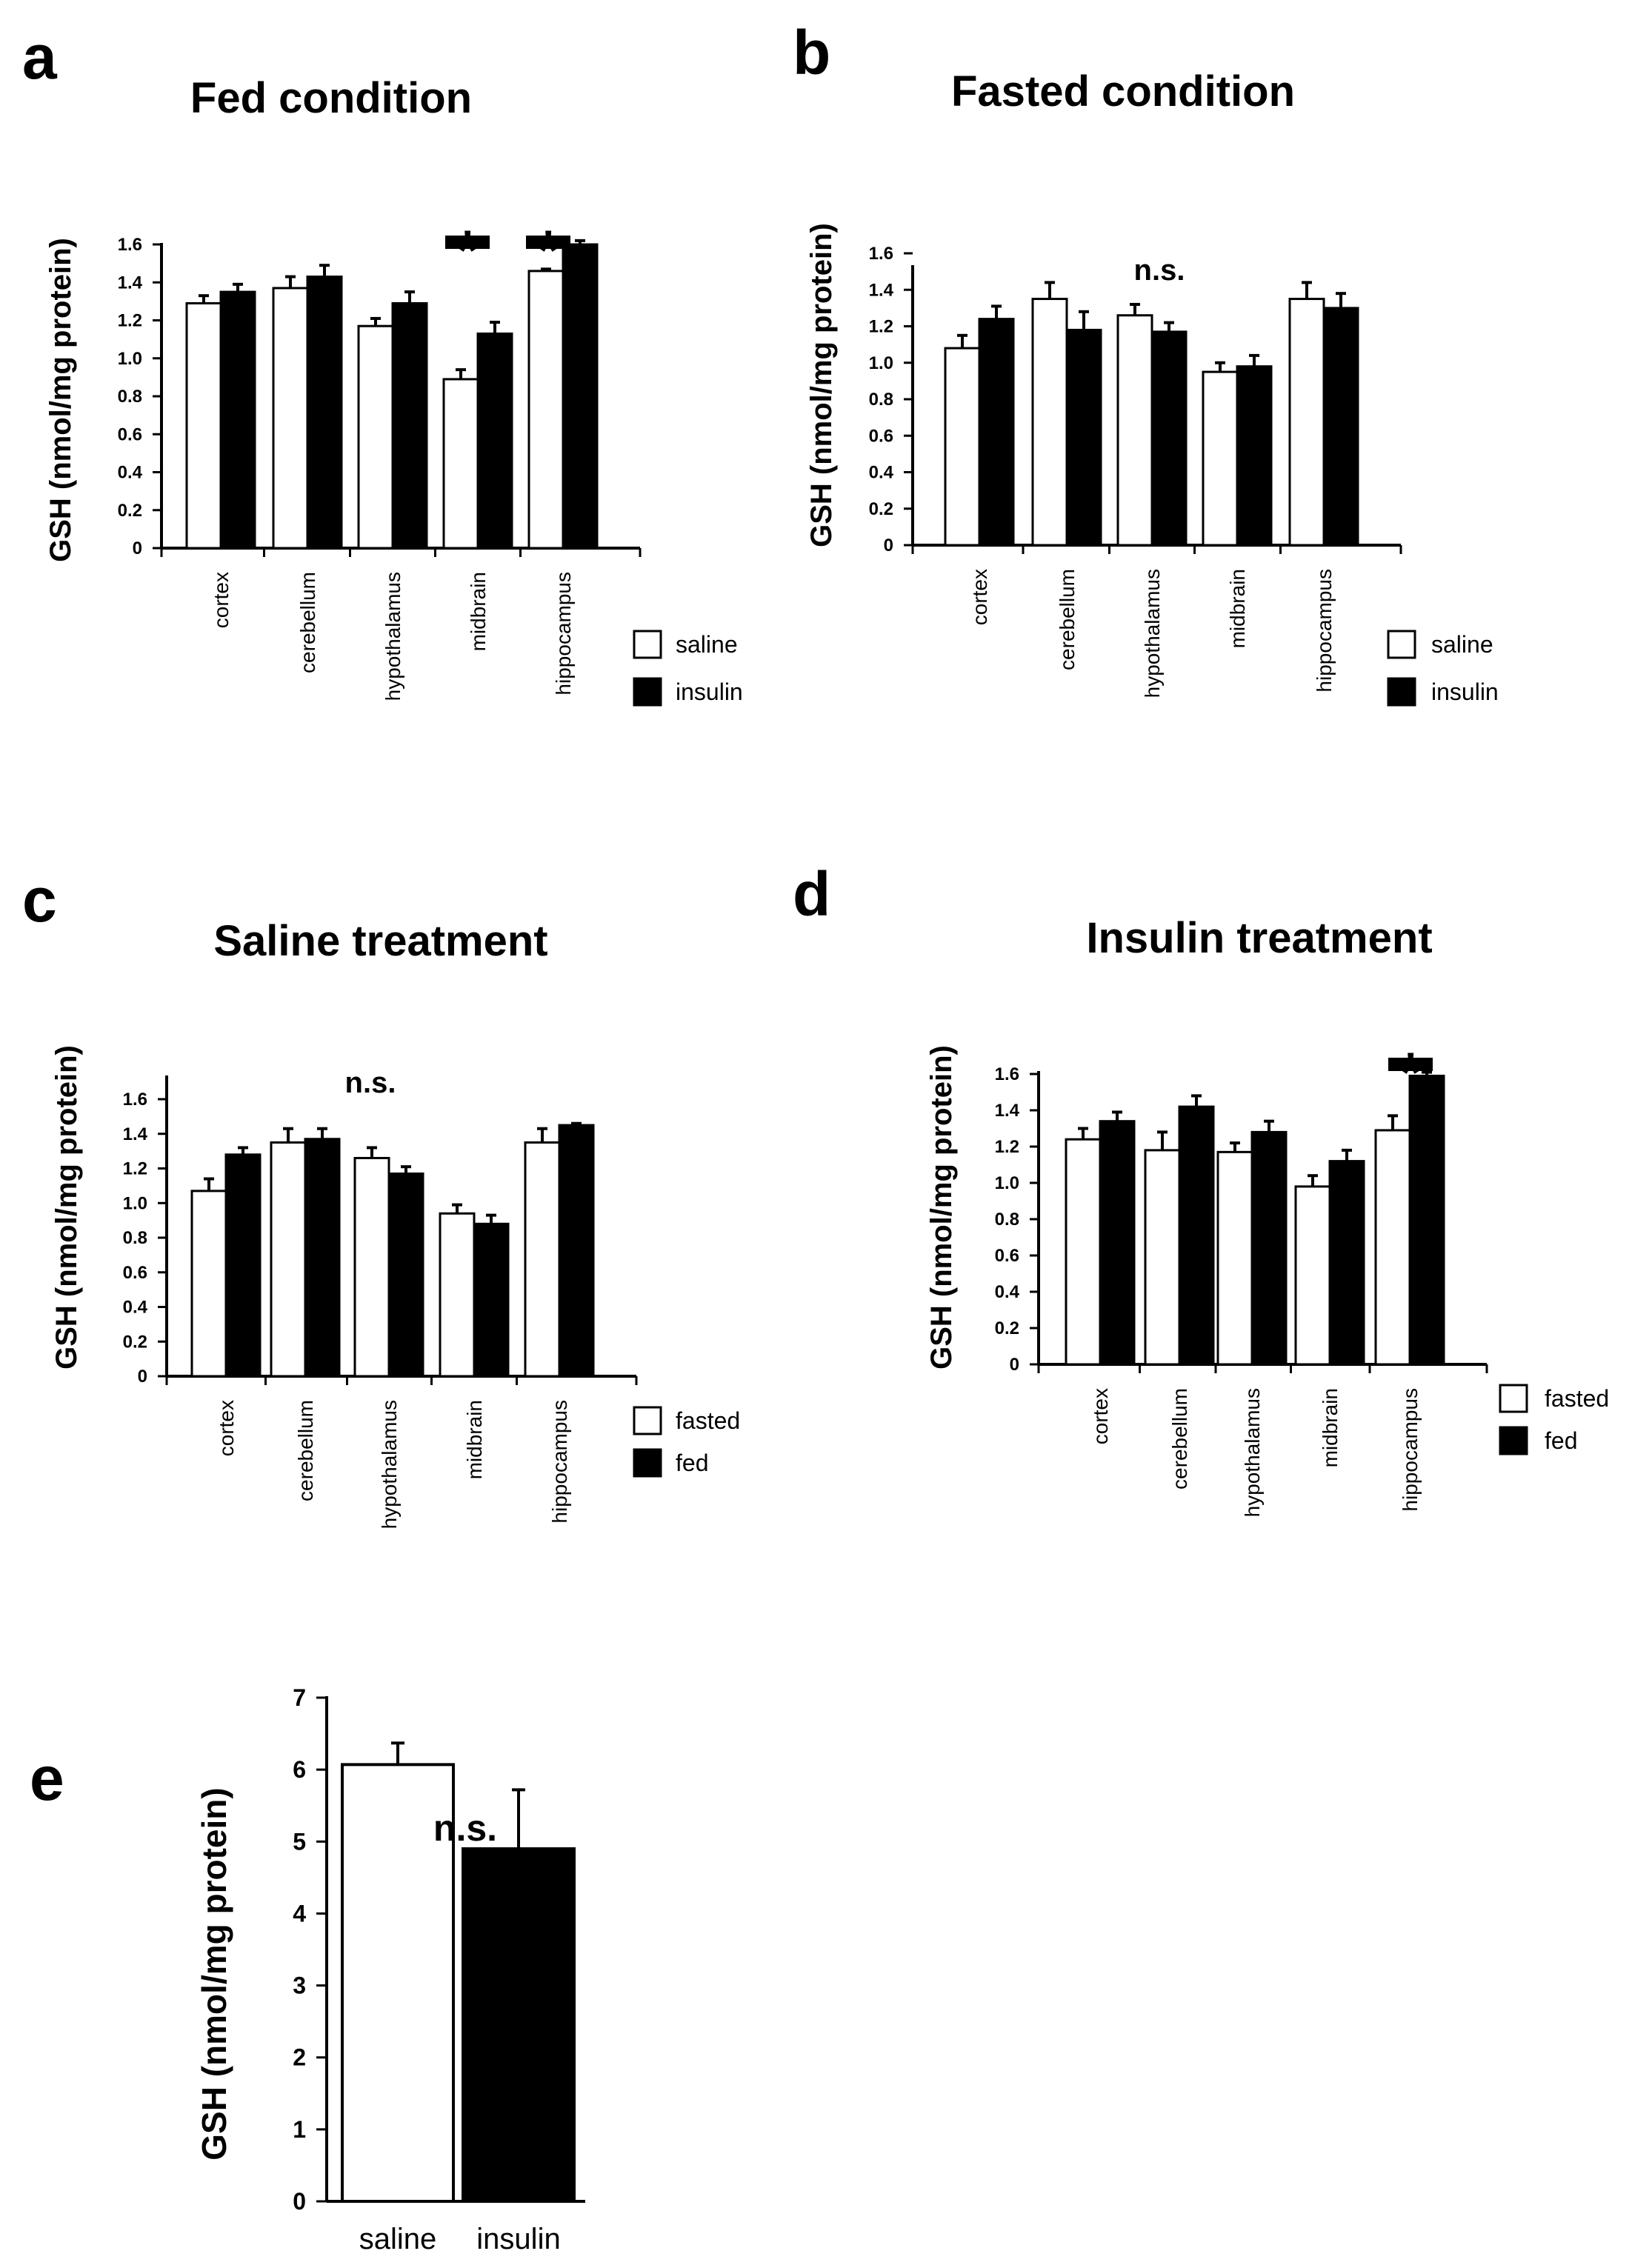 The height and width of the screenshot is (2268, 1652). What do you see at coordinates (1162, 1257) in the screenshot?
I see `bar-fasted-cerebellum` at bounding box center [1162, 1257].